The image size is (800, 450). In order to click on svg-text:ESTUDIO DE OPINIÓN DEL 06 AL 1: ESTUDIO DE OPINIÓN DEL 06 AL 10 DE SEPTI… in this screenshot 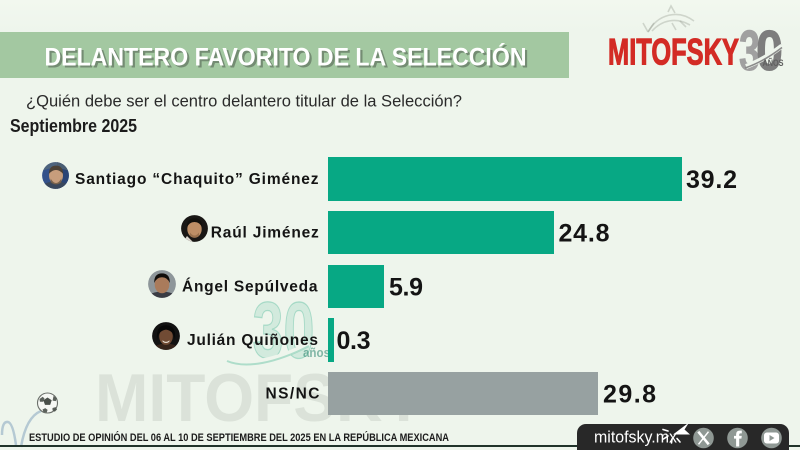, I will do `click(239, 437)`.